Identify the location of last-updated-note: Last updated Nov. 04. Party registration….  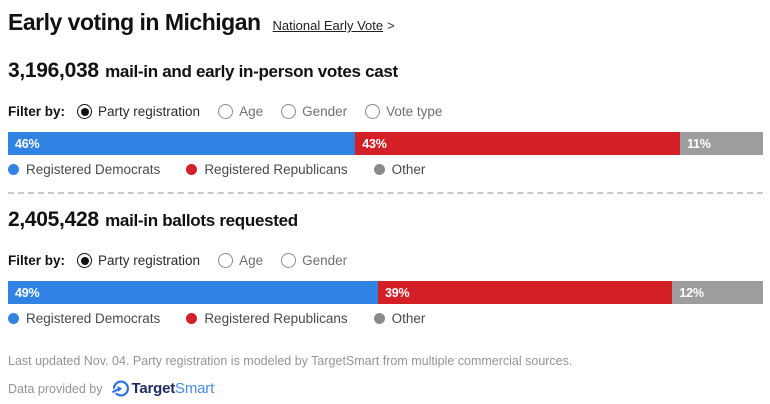
(290, 361).